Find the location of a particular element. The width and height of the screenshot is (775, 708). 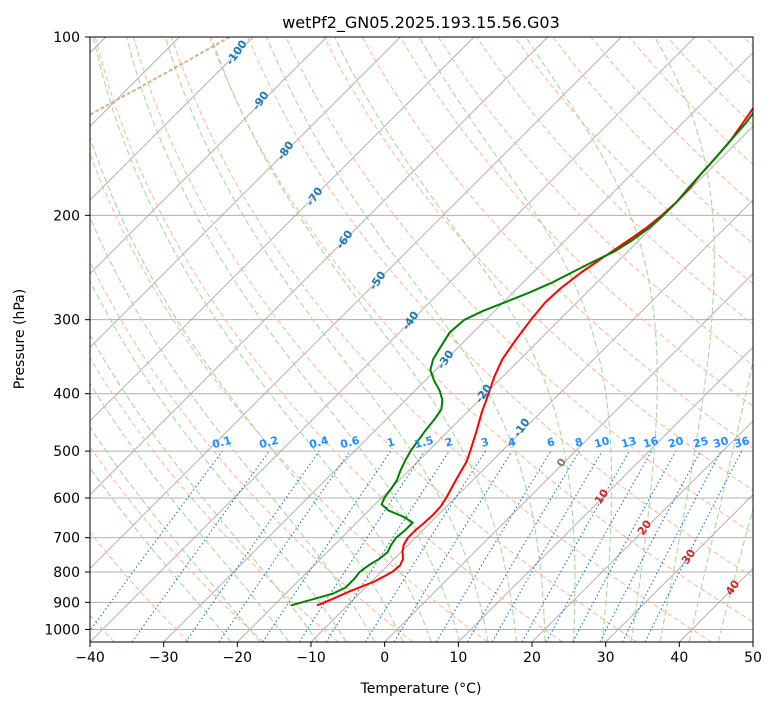

dry-adiabat-label: 30 is located at coordinates (689, 556).